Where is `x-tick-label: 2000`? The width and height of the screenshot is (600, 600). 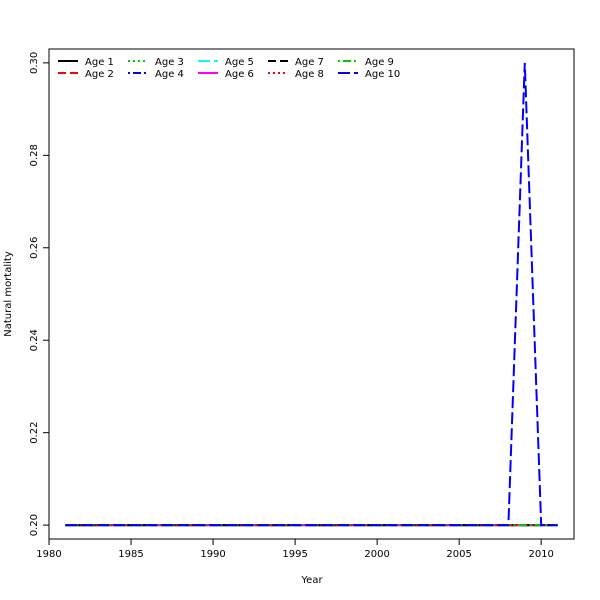 x-tick-label: 2000 is located at coordinates (376, 554).